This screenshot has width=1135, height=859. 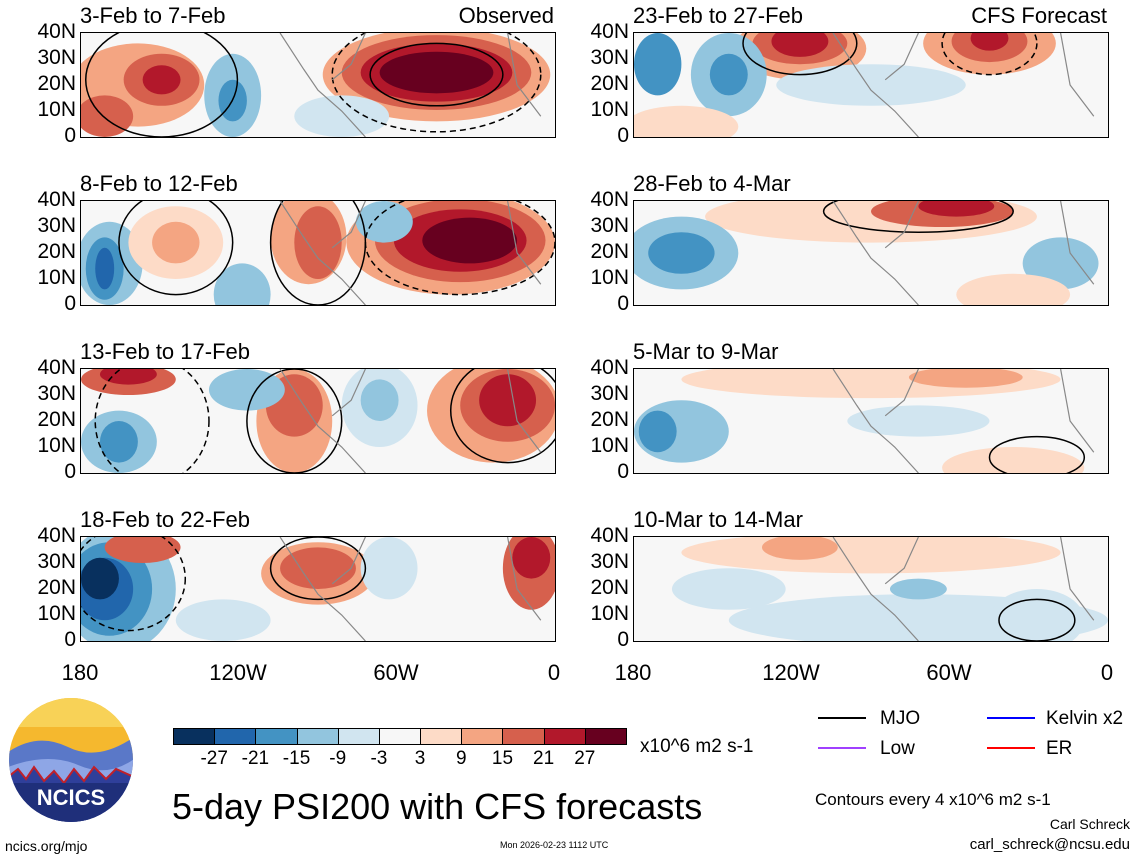 I want to click on panel-period: 10-Mar to 14-Mar, so click(x=718, y=519).